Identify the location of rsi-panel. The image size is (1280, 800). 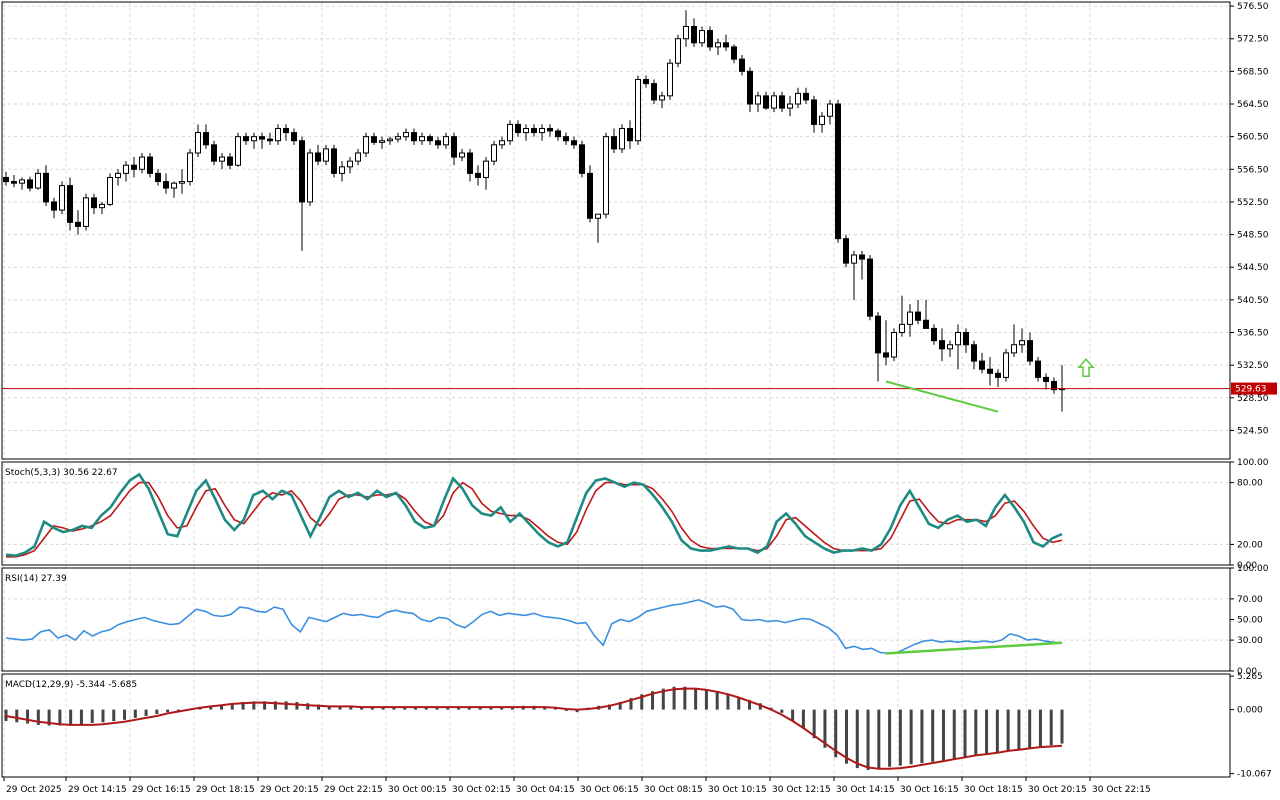
(534, 627).